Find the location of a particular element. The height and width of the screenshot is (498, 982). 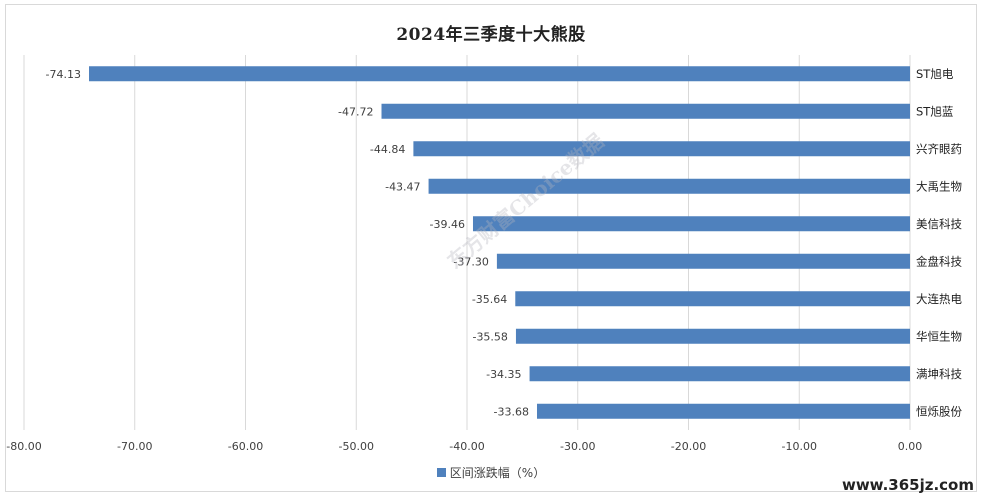

value-label: -35.64 is located at coordinates (489, 299).